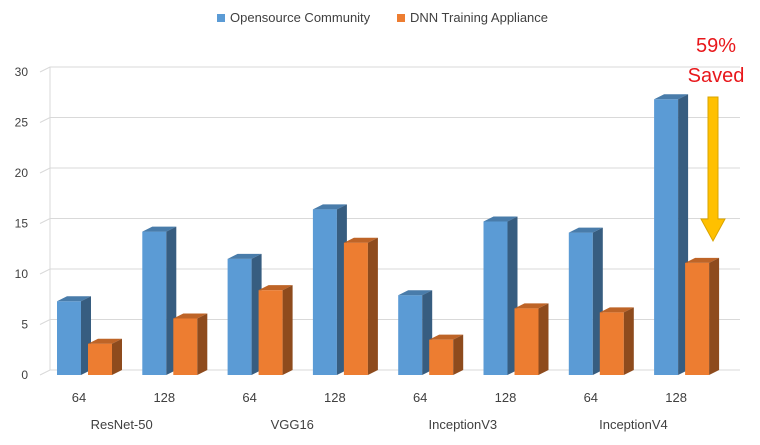 The image size is (760, 445). What do you see at coordinates (22, 72) in the screenshot?
I see `y-tick-label: 30` at bounding box center [22, 72].